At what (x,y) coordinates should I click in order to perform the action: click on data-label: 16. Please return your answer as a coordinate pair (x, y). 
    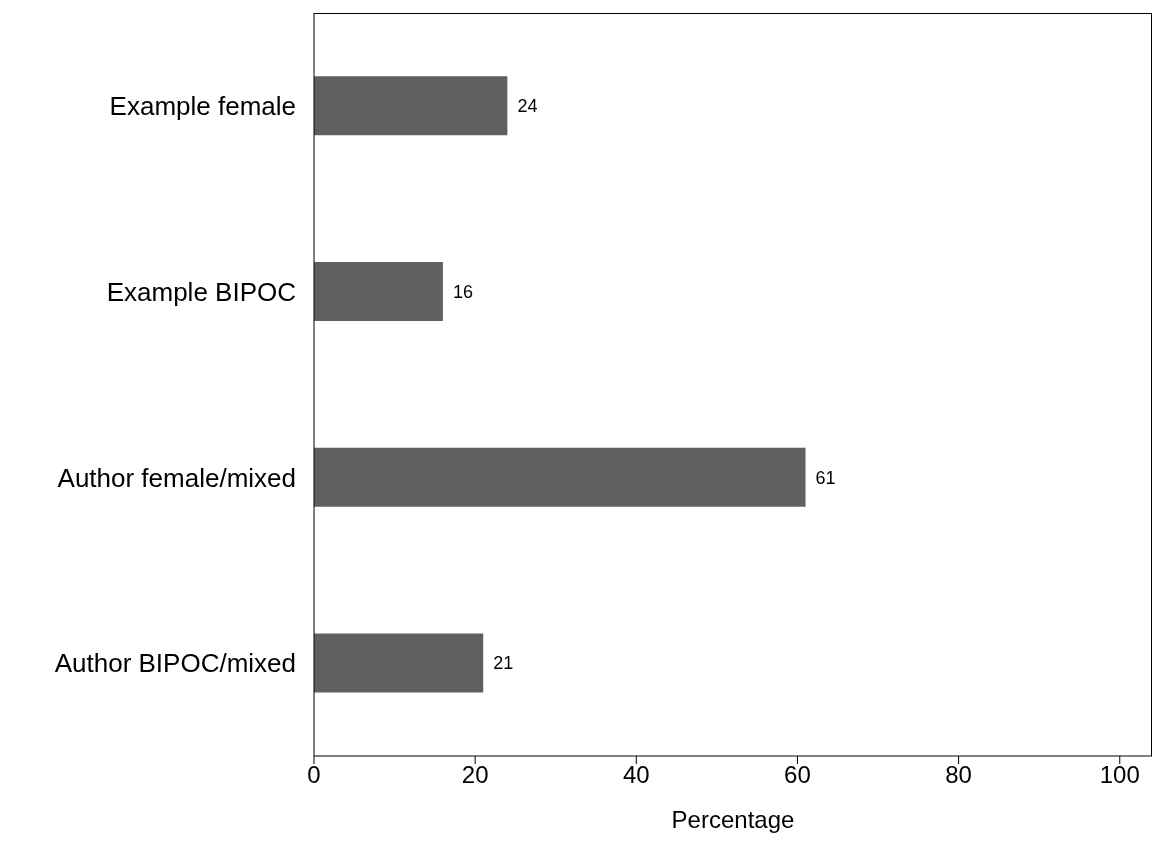
    Looking at the image, I should click on (462, 291).